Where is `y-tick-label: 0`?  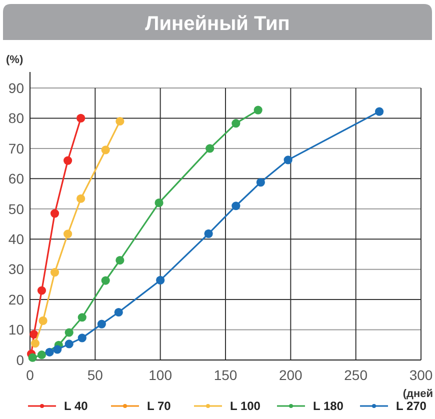
y-tick-label: 0 is located at coordinates (20, 360).